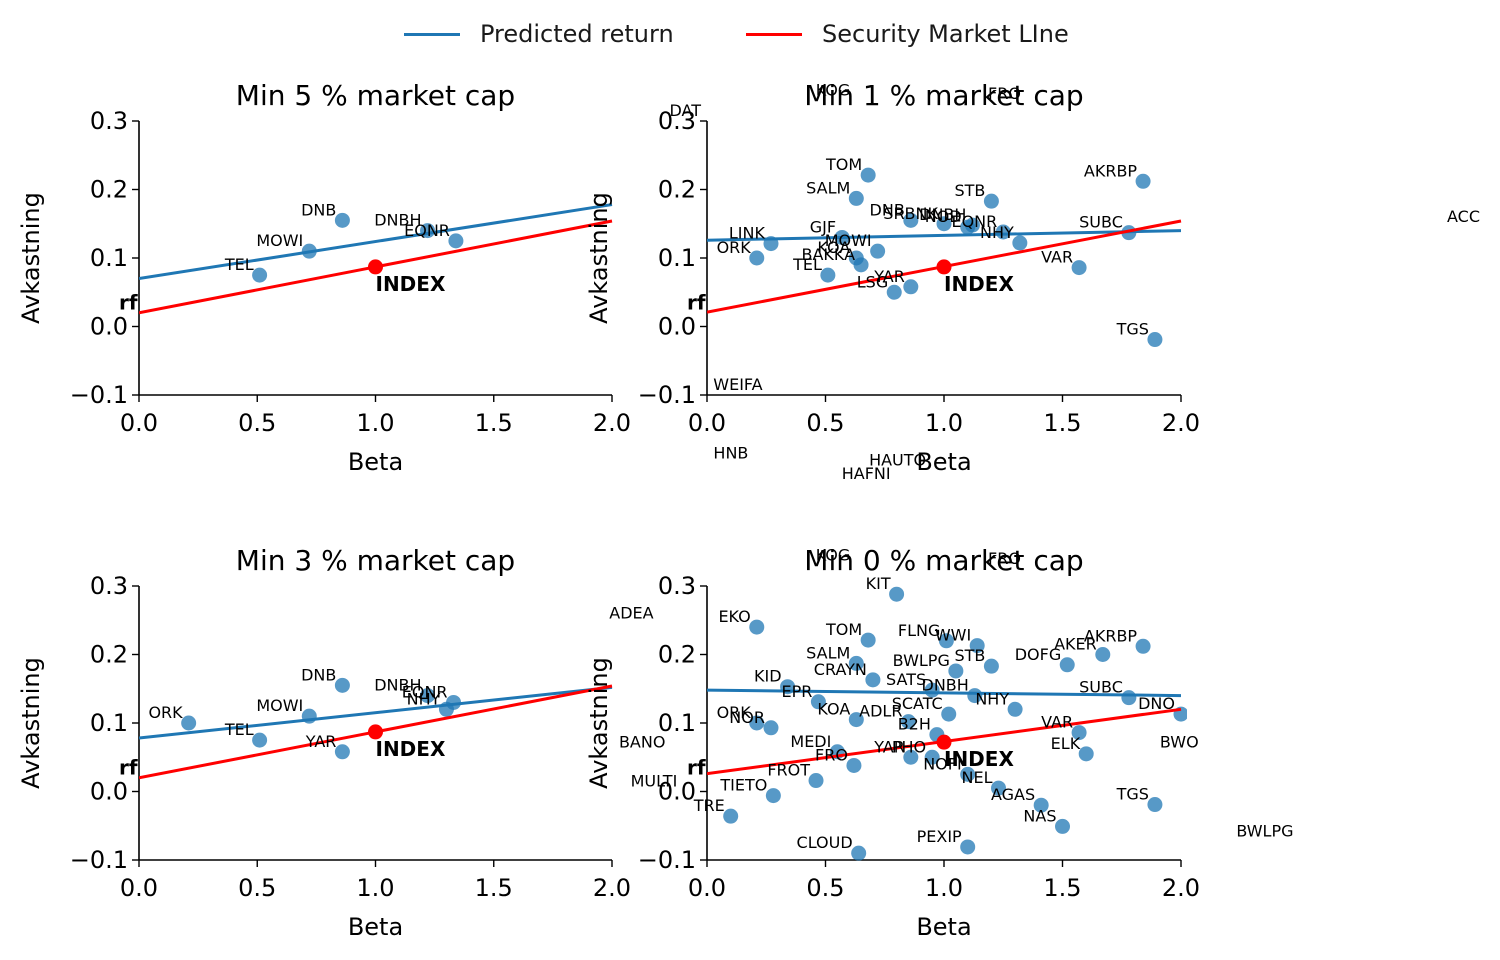 This screenshot has width=1500, height=960. I want to click on y-tick-label: 0.1, so click(109, 258).